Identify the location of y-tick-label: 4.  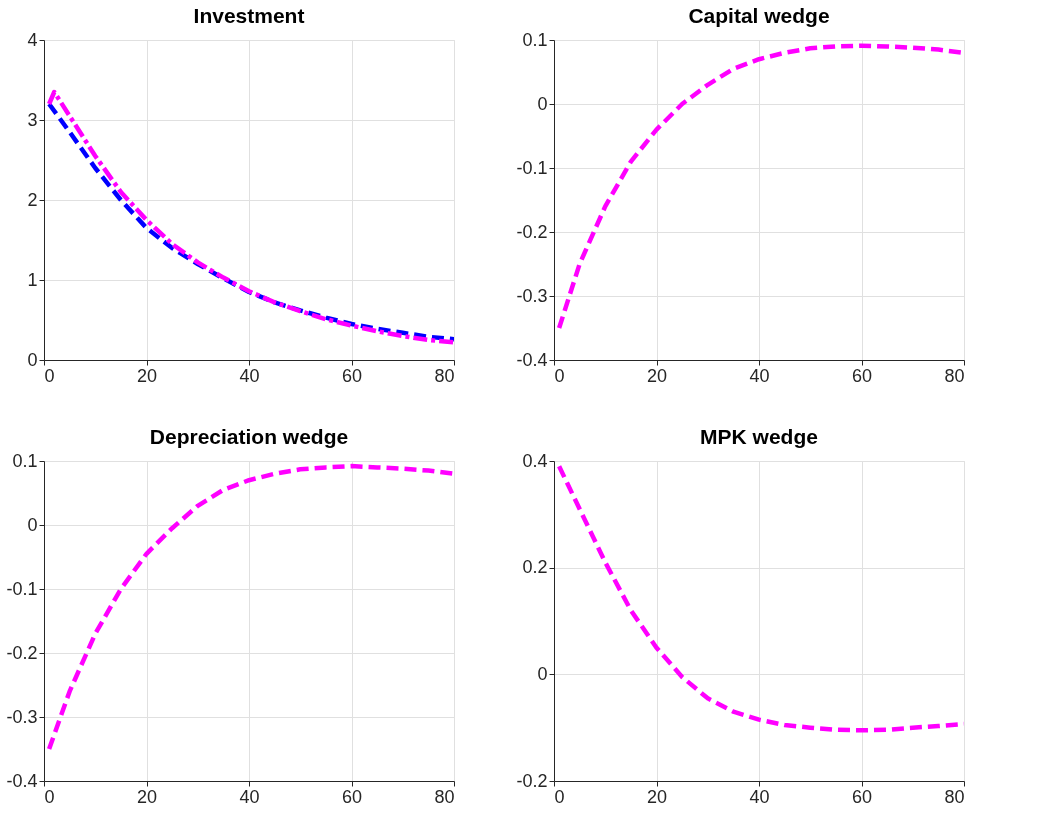
(32, 39).